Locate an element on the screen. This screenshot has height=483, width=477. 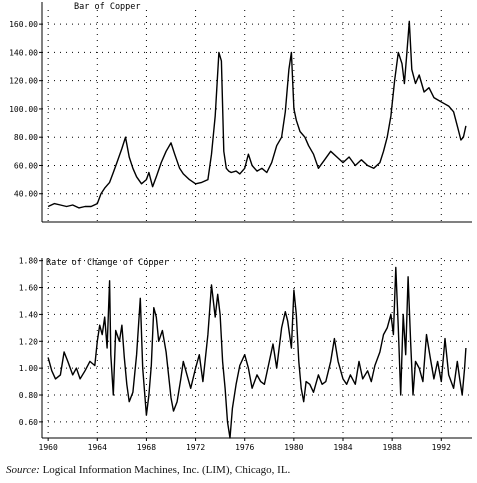
top-panel-y-tick-label: 100.00 is located at coordinates (23, 109).